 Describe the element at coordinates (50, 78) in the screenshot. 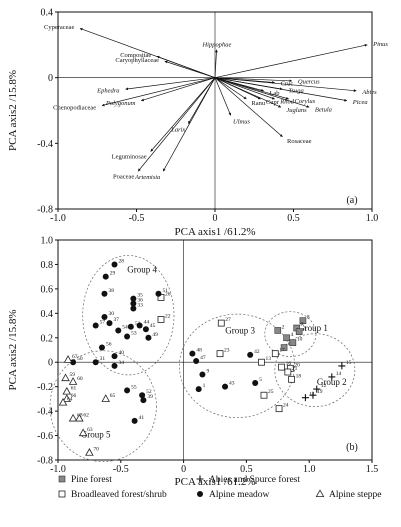

I see `y-tick-label-a: 0` at that location.